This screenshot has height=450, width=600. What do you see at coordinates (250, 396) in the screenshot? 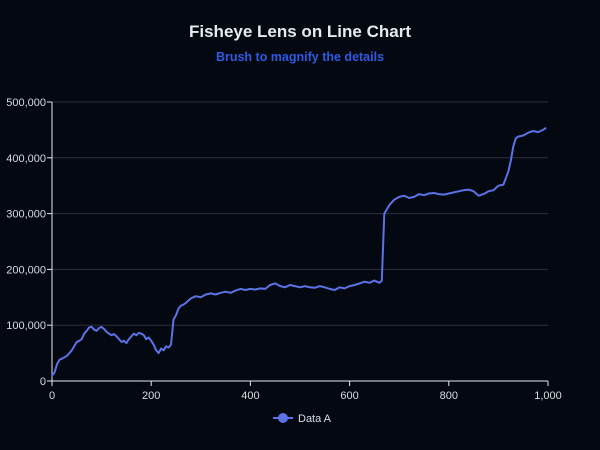
I see `x-tick-label: 400` at bounding box center [250, 396].